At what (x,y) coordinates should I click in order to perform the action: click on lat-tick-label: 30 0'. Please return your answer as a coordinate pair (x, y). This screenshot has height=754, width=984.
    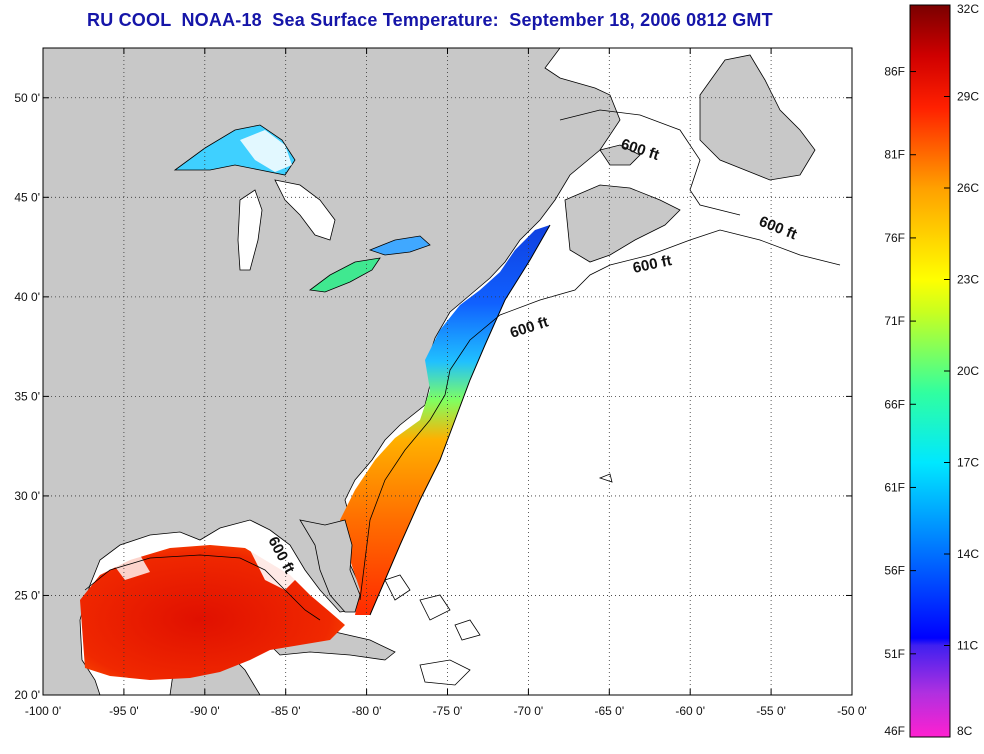
    Looking at the image, I should click on (27, 496).